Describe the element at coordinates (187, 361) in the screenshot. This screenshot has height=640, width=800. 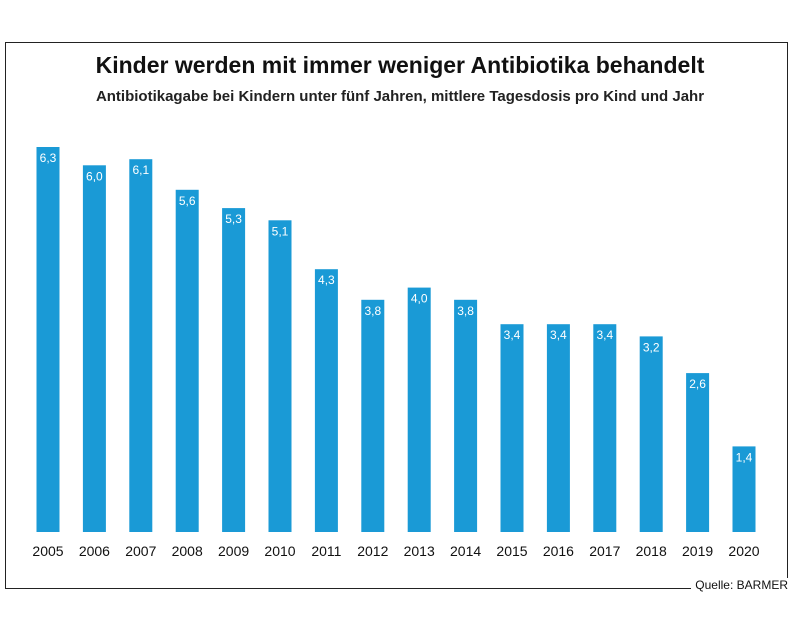
I see `bar-2008` at that location.